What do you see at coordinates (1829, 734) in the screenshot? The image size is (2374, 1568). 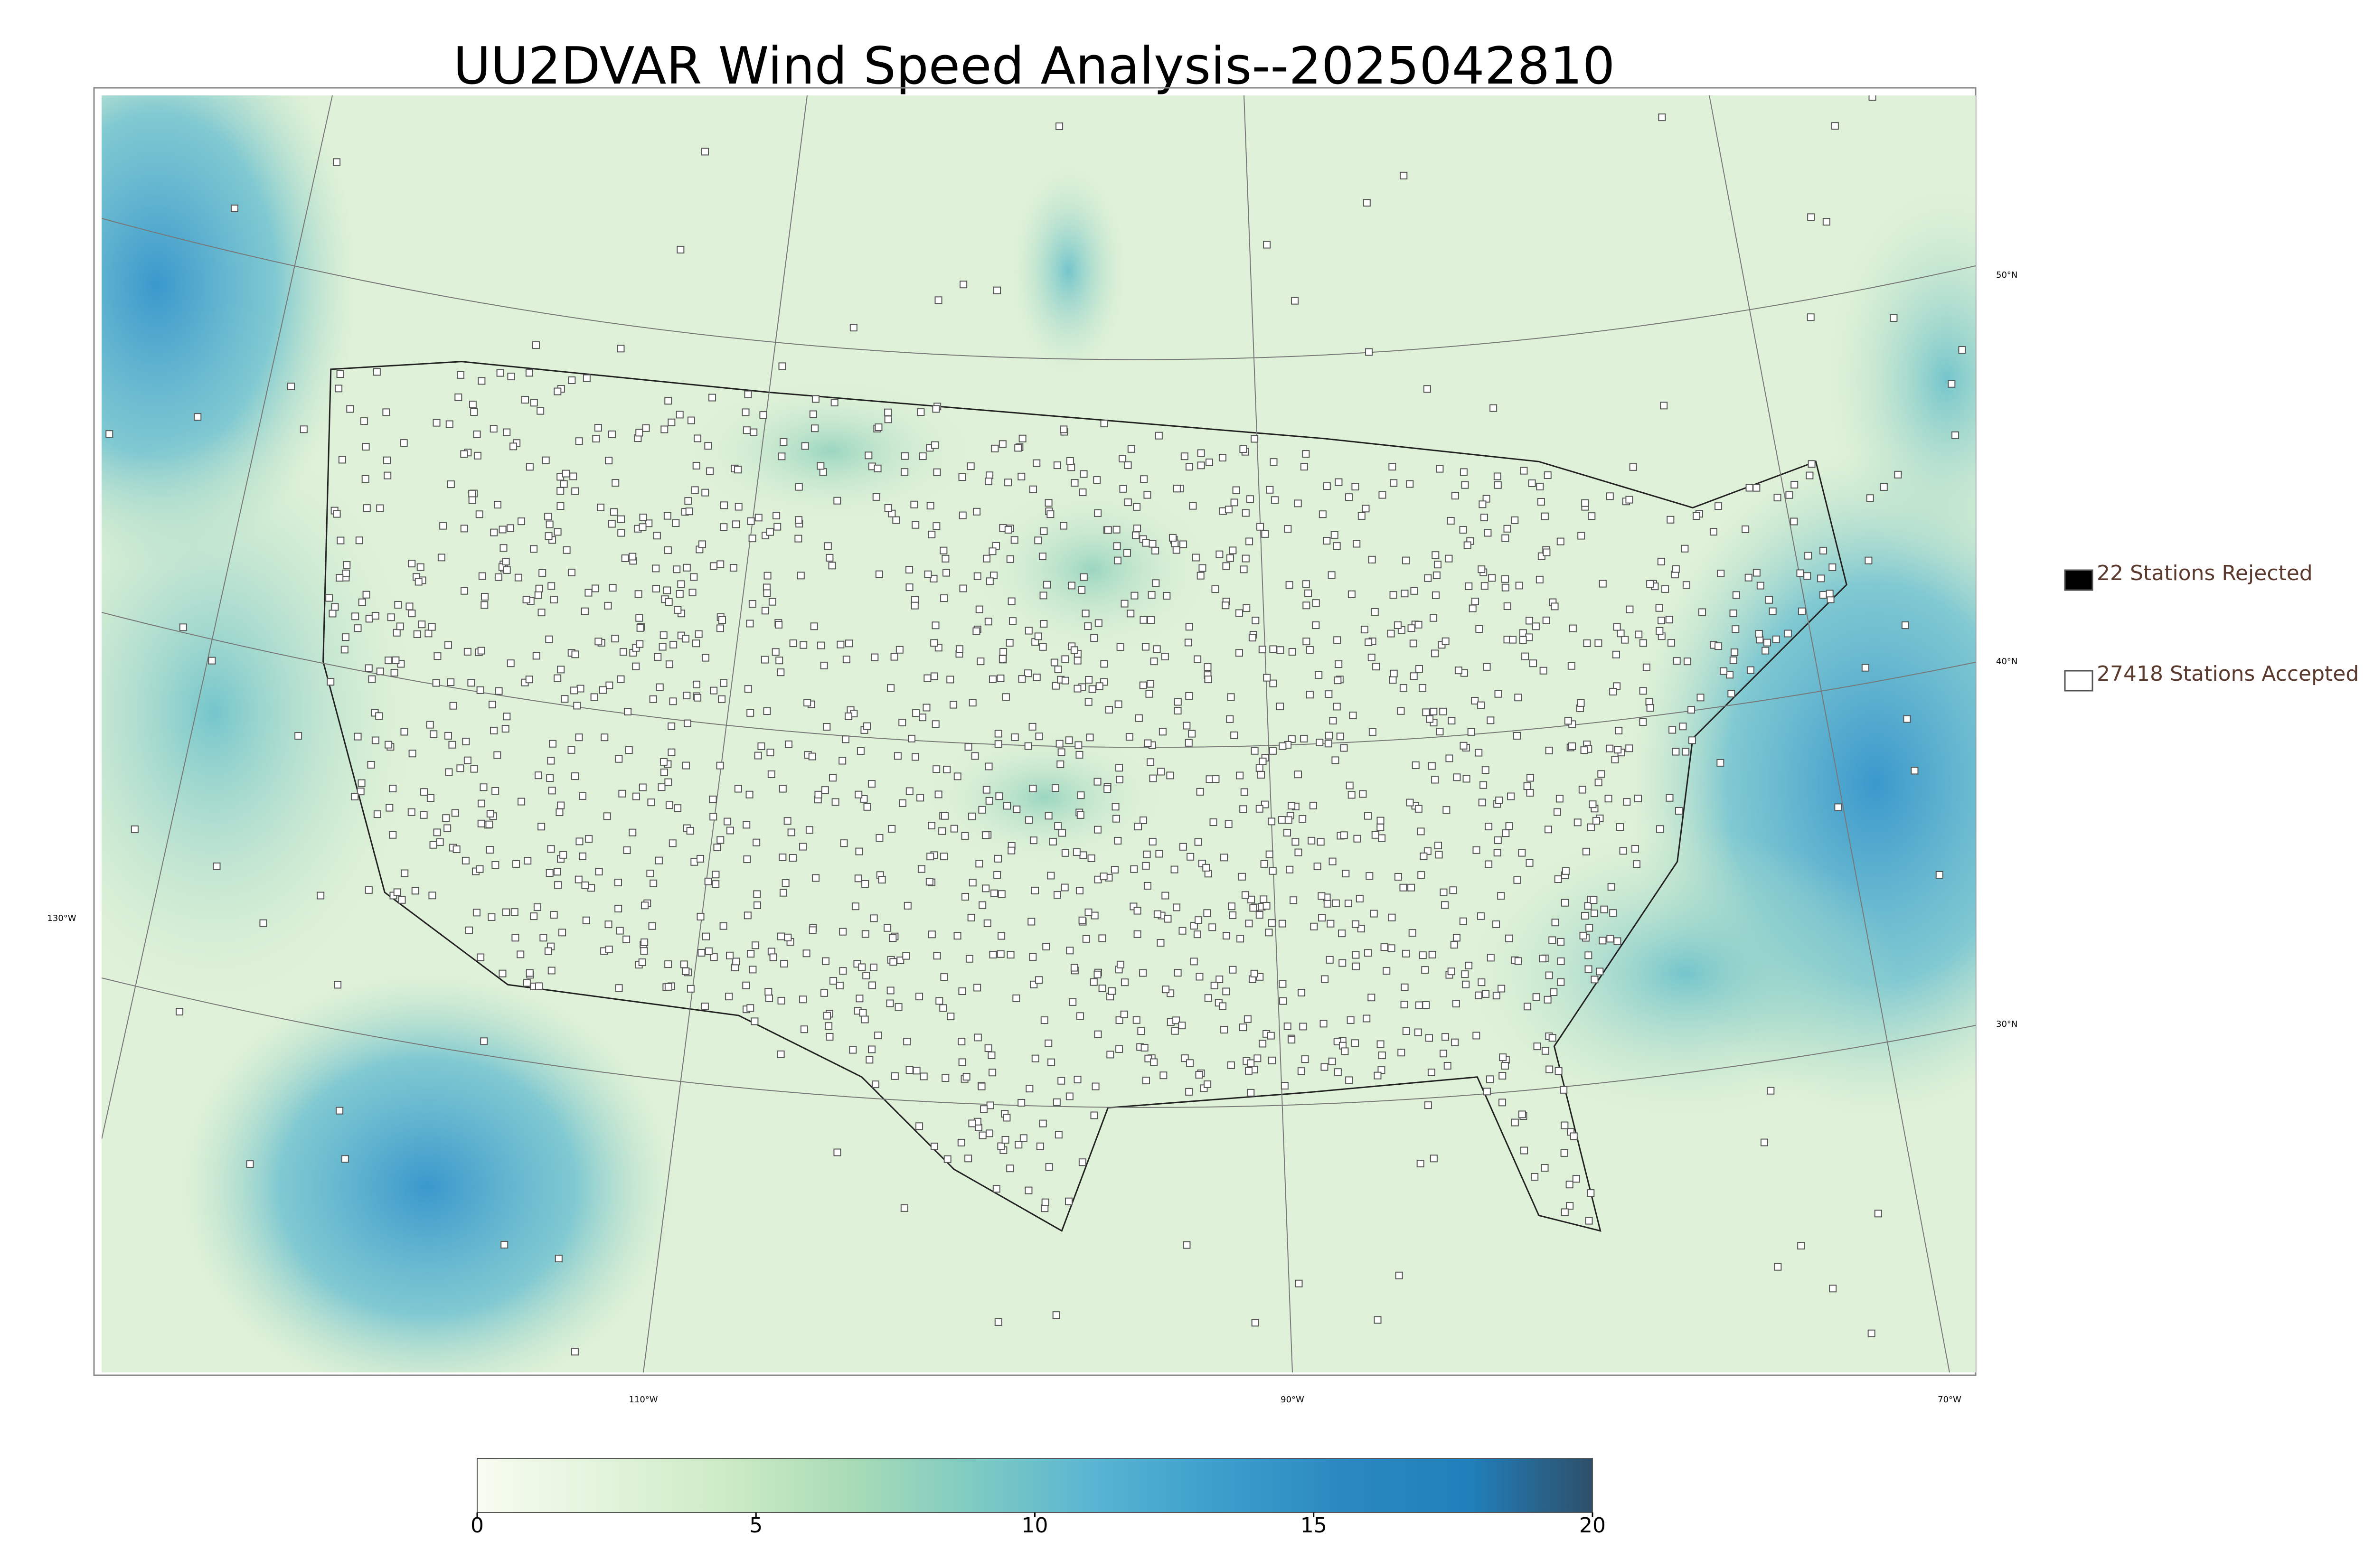 I see `meridian` at bounding box center [1829, 734].